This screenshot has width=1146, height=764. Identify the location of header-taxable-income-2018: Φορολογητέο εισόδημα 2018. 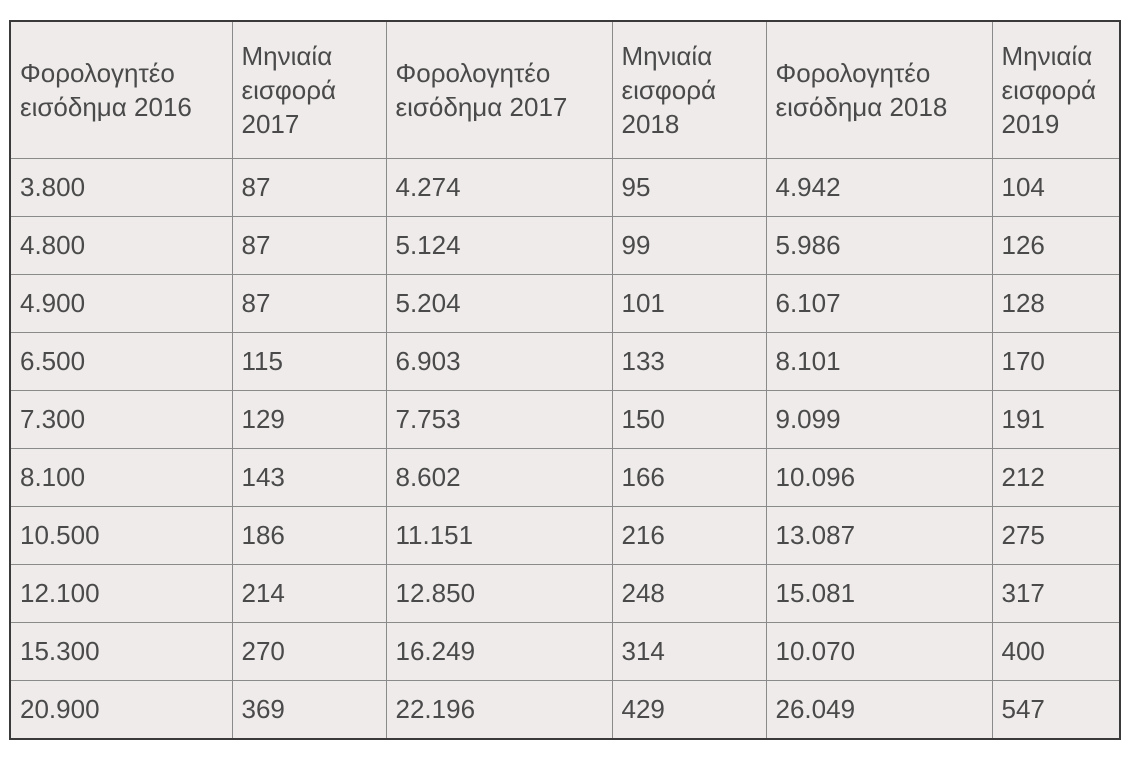
(879, 90).